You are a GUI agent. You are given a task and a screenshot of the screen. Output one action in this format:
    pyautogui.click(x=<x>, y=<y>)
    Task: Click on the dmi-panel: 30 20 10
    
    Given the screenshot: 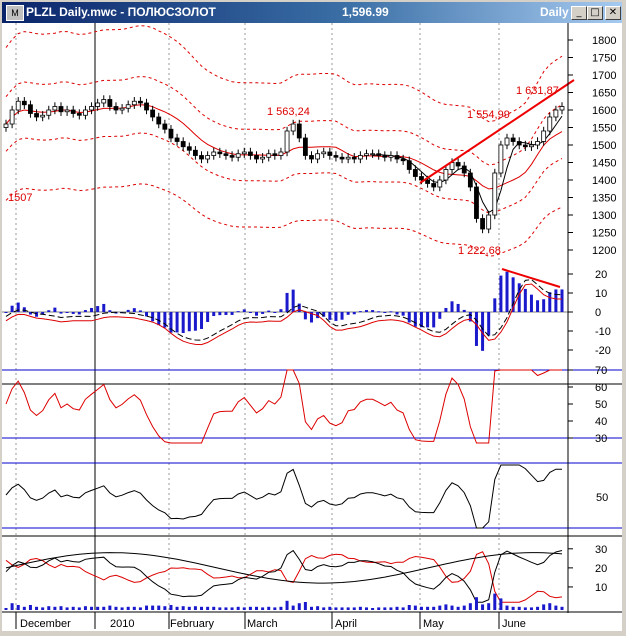 What is the action you would take?
    pyautogui.click(x=312, y=572)
    